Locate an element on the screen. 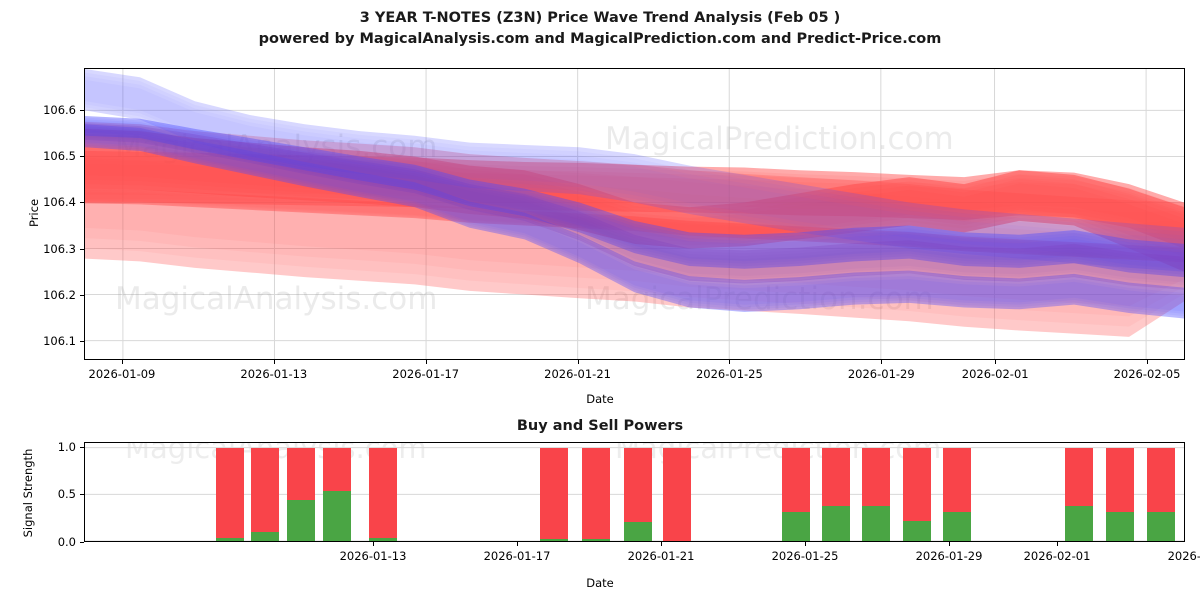  bars-x-tick-label: 2026-01-13 is located at coordinates (373, 556).